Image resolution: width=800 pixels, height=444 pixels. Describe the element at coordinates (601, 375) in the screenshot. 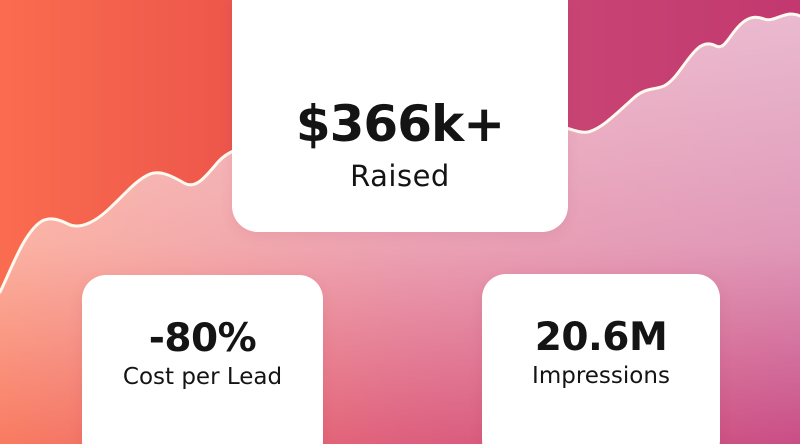

I see `stat-label: Impressions` at that location.